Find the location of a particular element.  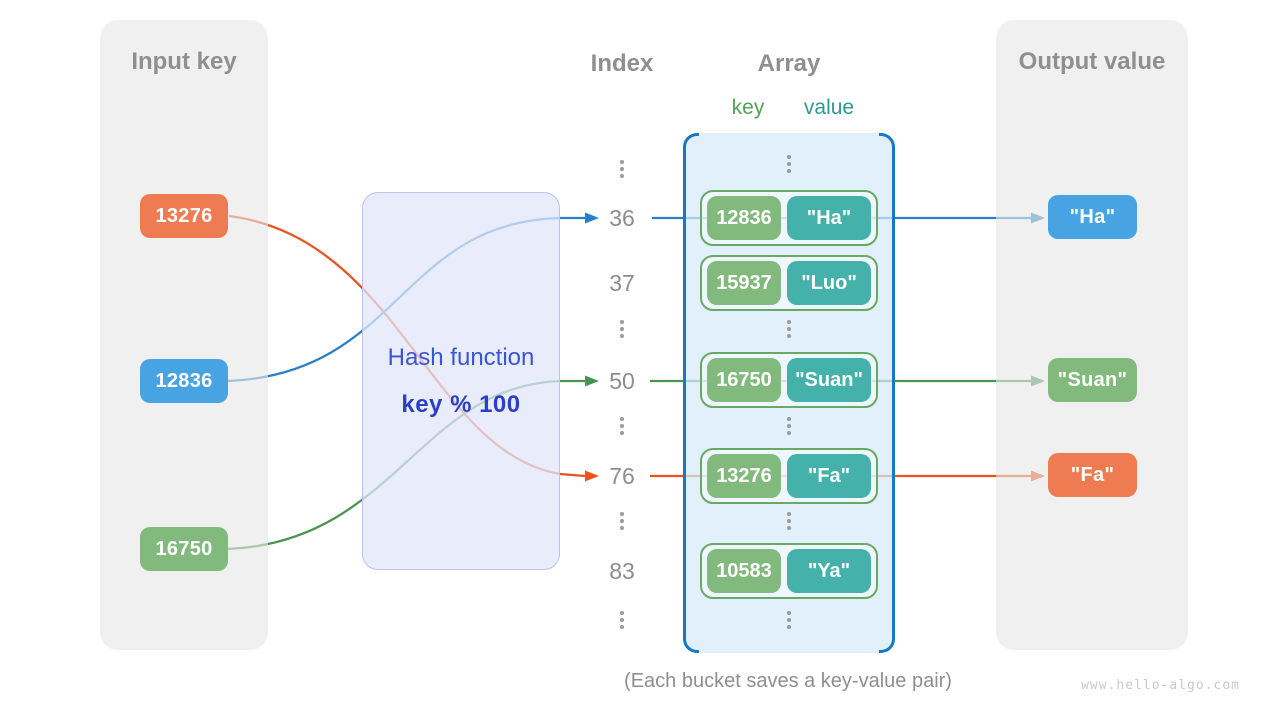

bucket-key: 10583 is located at coordinates (744, 571).